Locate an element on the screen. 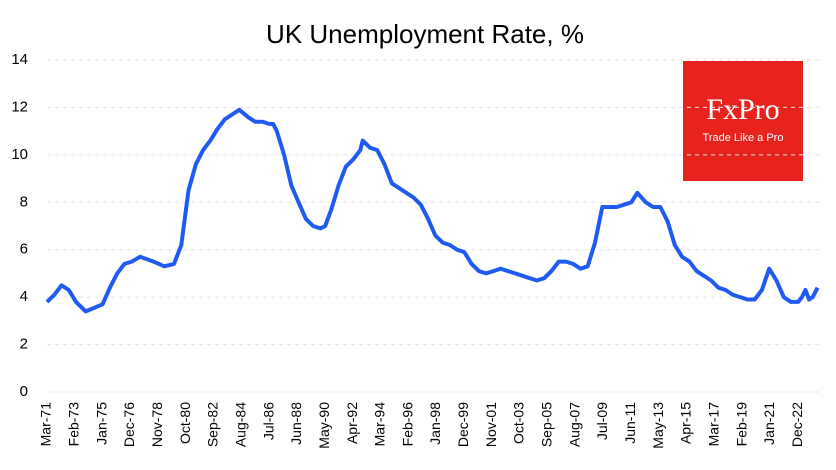  chart-title: UK Unemployment Rate, % is located at coordinates (425, 34).